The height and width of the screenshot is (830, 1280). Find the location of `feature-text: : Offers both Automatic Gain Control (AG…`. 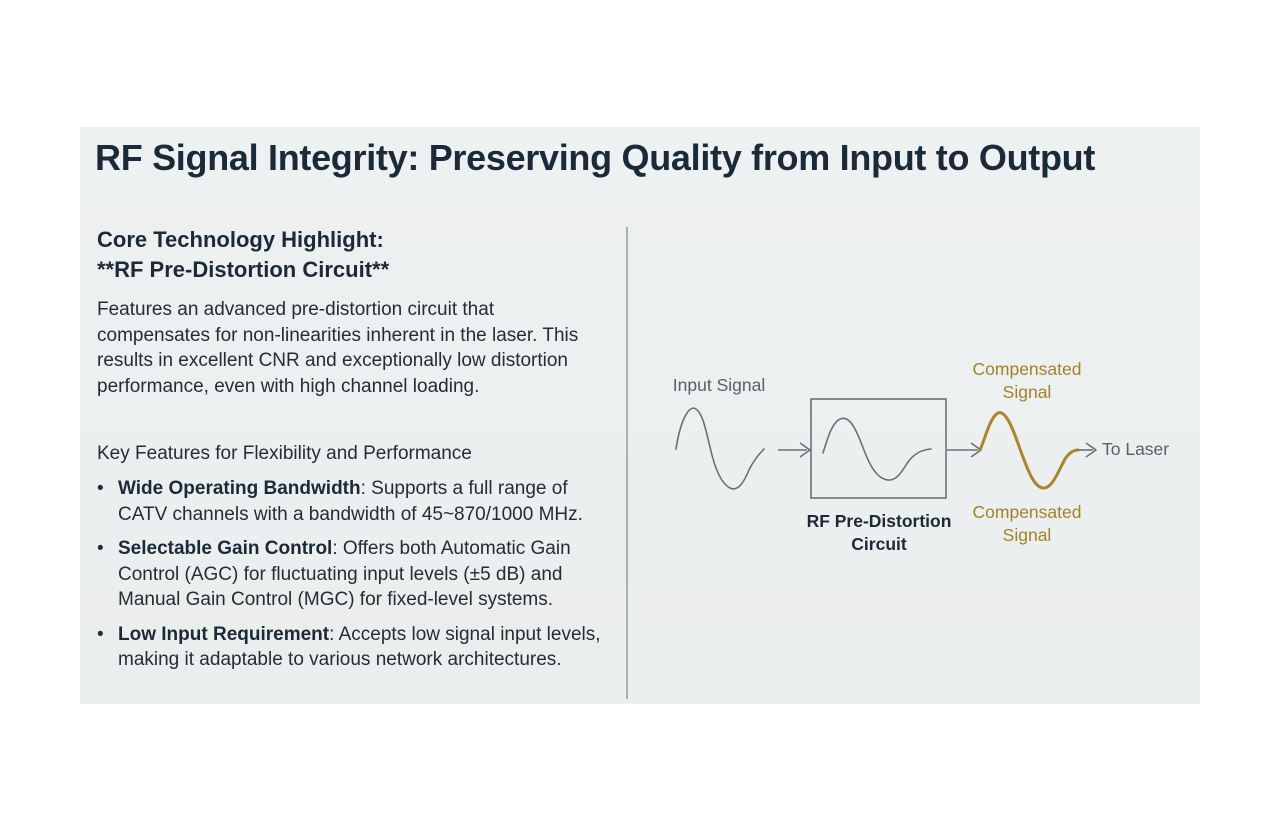

feature-text: : Offers both Automatic Gain Control (AG… is located at coordinates (344, 574).